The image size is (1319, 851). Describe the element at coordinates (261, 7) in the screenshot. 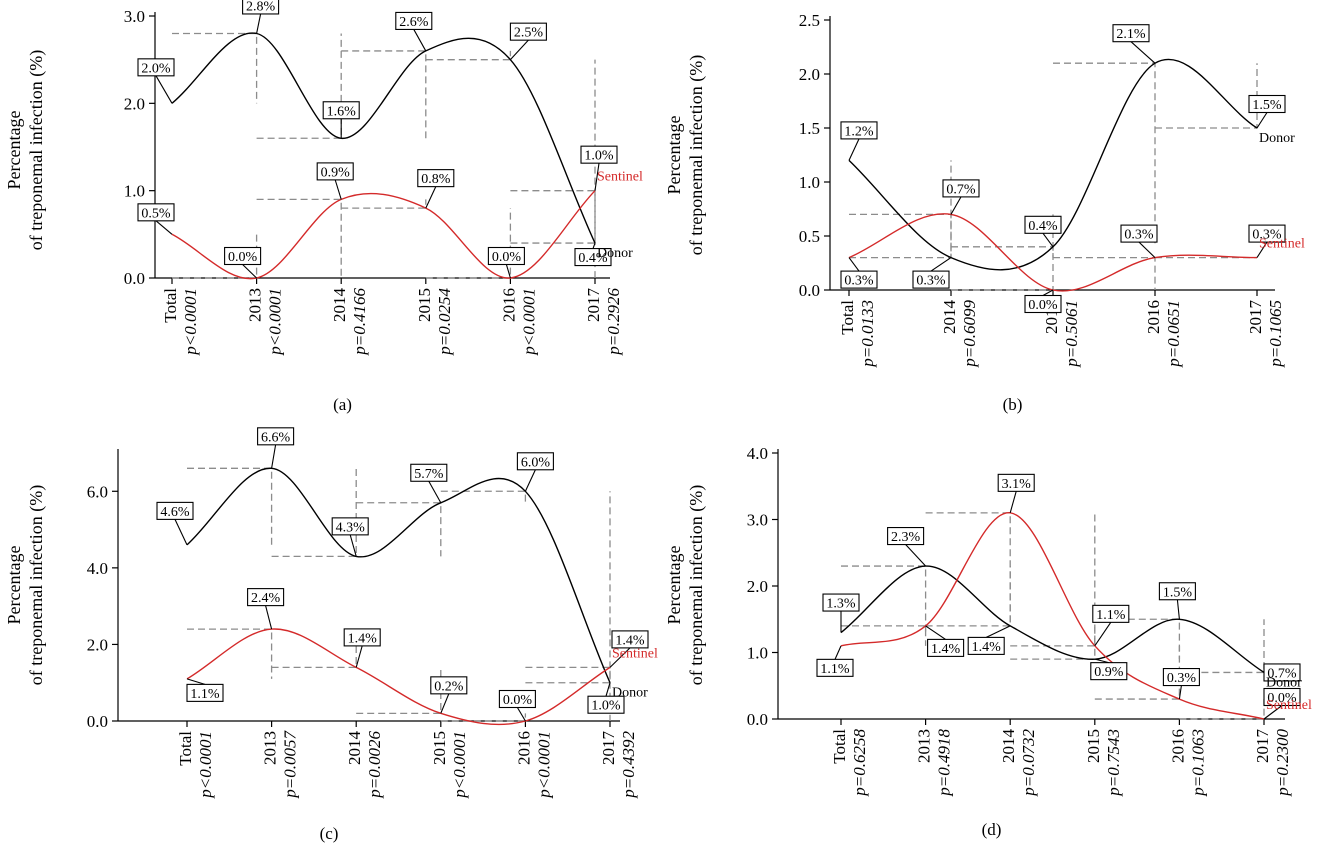

I see `donor-data-label: 2.8%` at that location.